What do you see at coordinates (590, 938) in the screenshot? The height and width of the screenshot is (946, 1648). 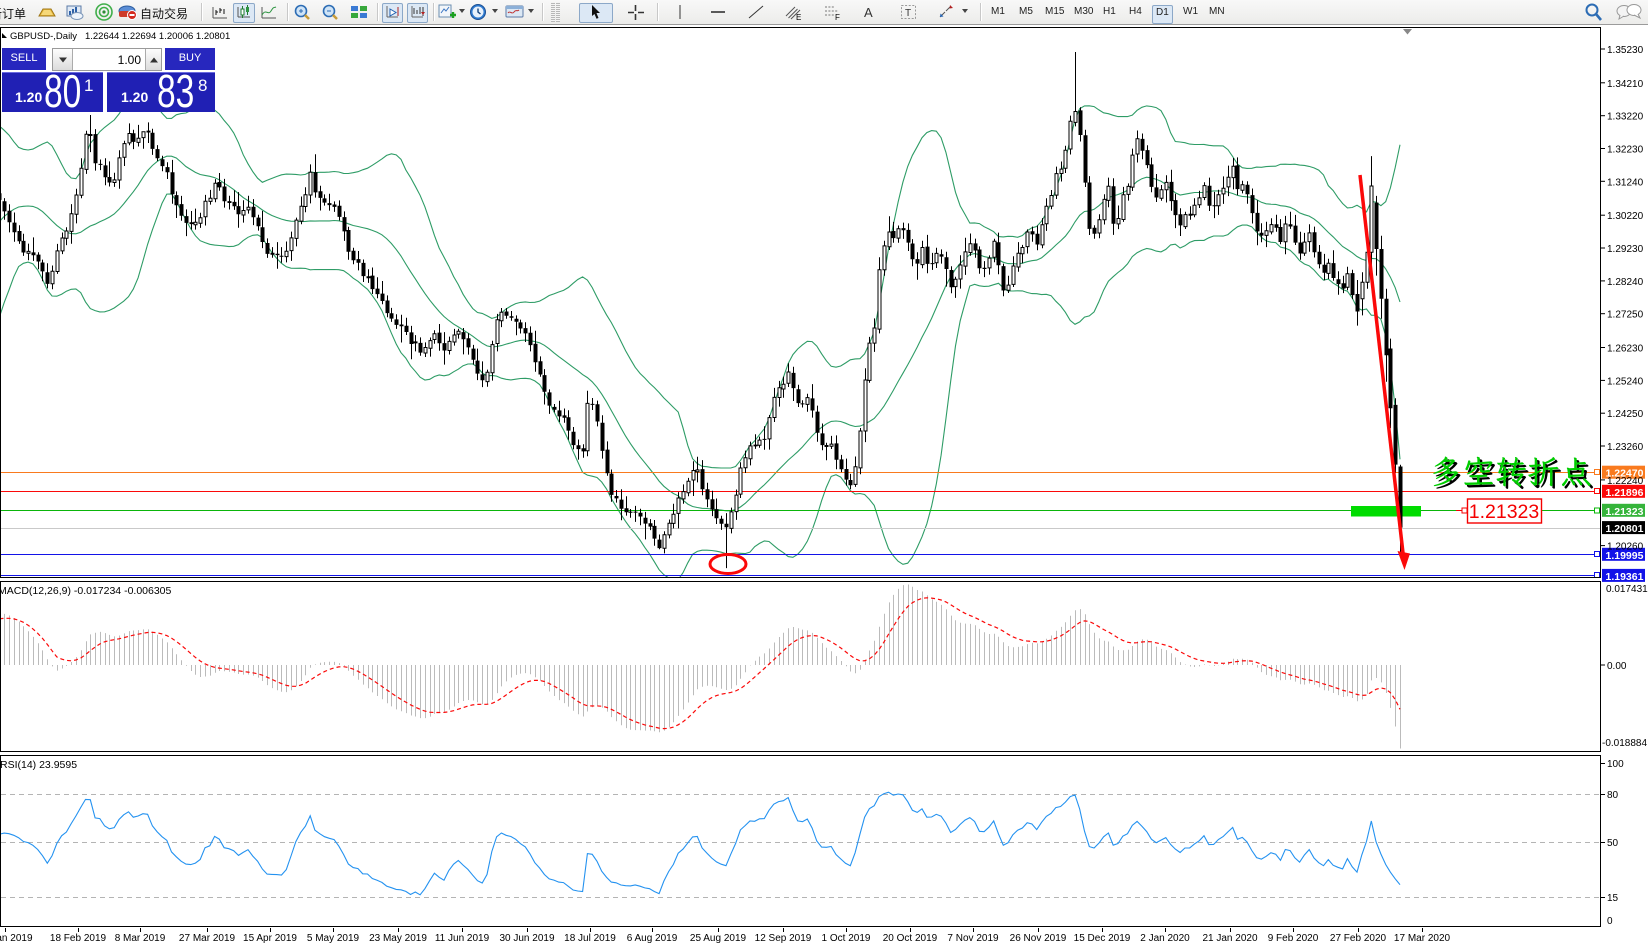 I see `svg-text: 18 Jul 2019` at bounding box center [590, 938].